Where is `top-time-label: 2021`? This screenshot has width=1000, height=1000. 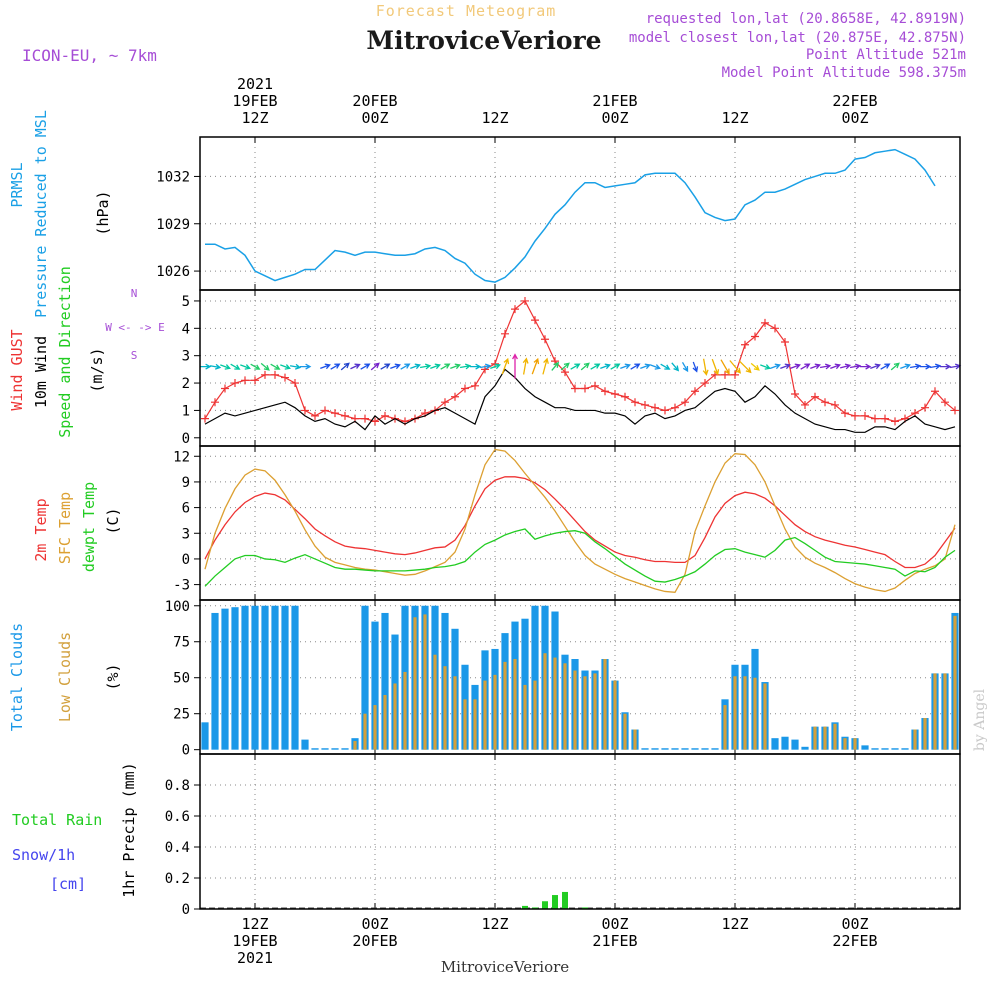
top-time-label: 2021 is located at coordinates (255, 84).